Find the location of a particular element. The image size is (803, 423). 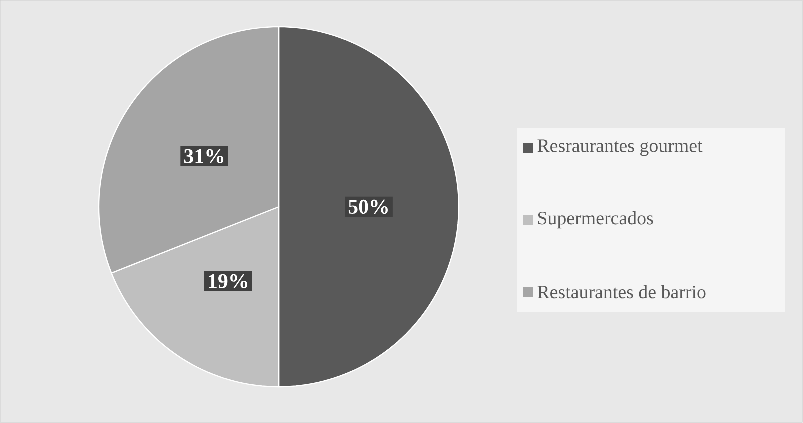

legend-label: Restaurantes de barrio is located at coordinates (622, 292).